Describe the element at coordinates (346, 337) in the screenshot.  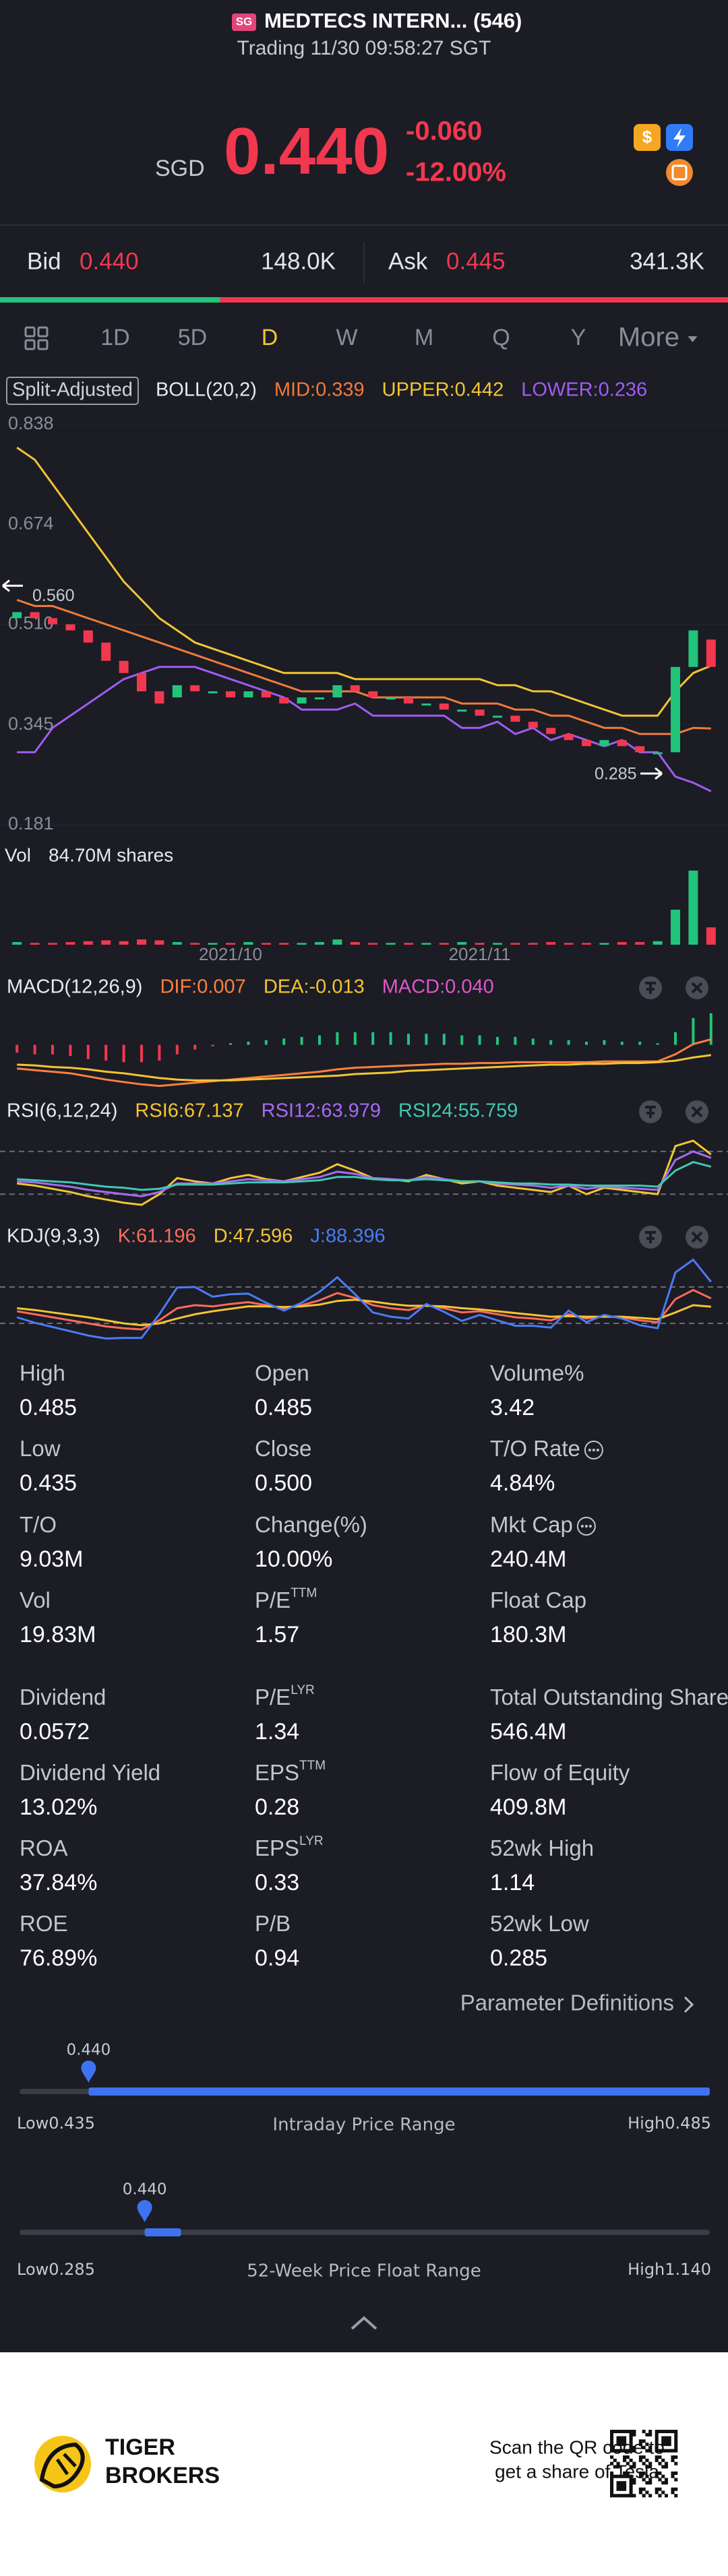
I see `period-tab: W` at that location.